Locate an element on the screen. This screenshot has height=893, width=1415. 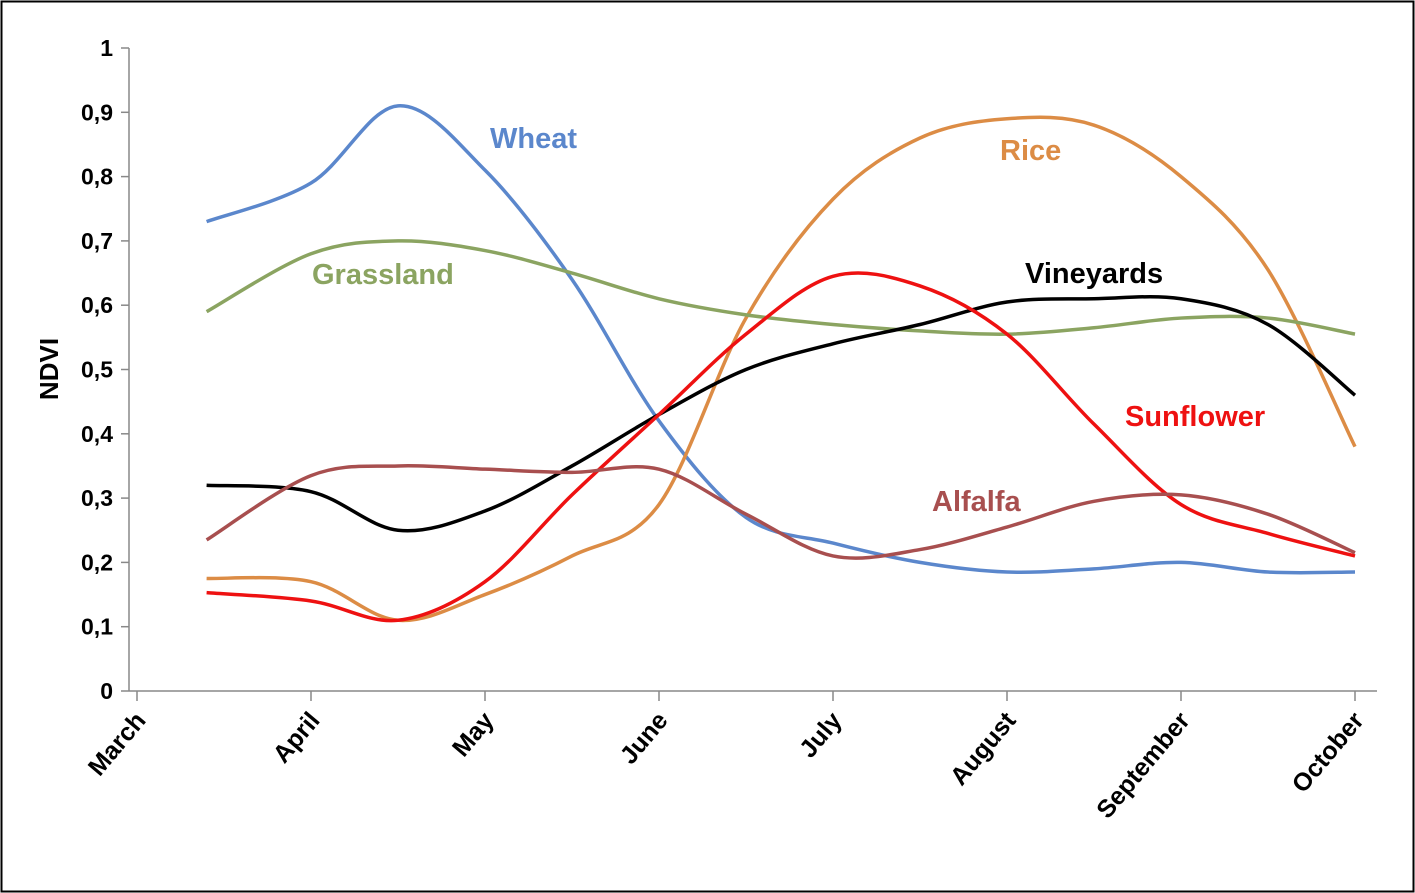
y-tick-label: 0,4 is located at coordinates (97, 434).